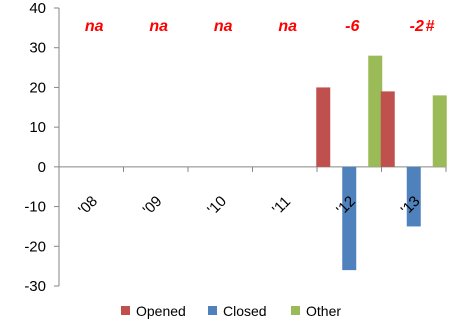  Describe the element at coordinates (42, 167) in the screenshot. I see `y-tick-label: 0` at that location.